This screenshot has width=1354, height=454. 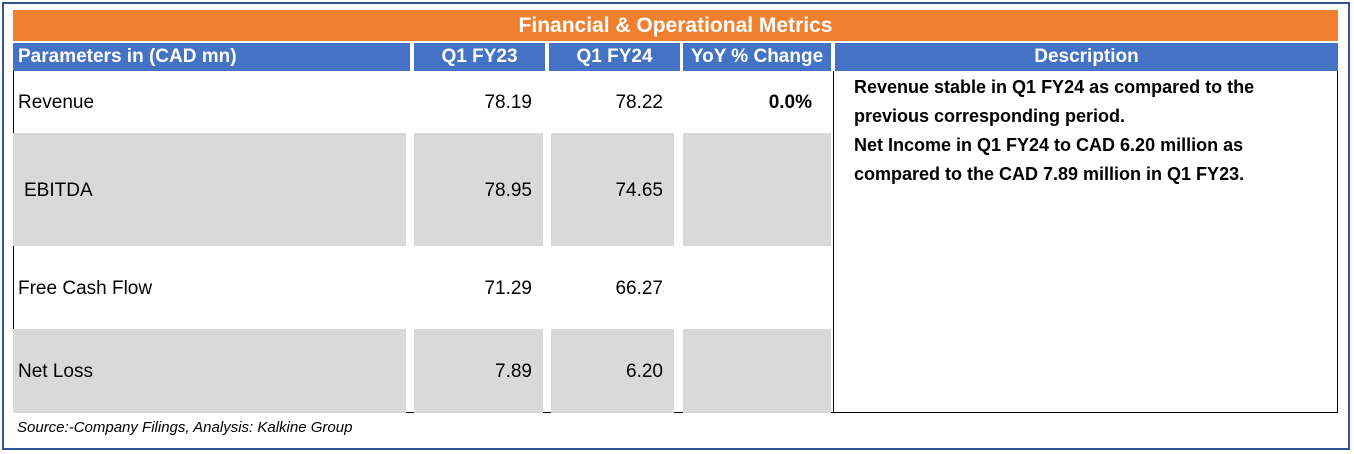 What do you see at coordinates (209, 189) in the screenshot?
I see `shade-ebitda-label` at bounding box center [209, 189].